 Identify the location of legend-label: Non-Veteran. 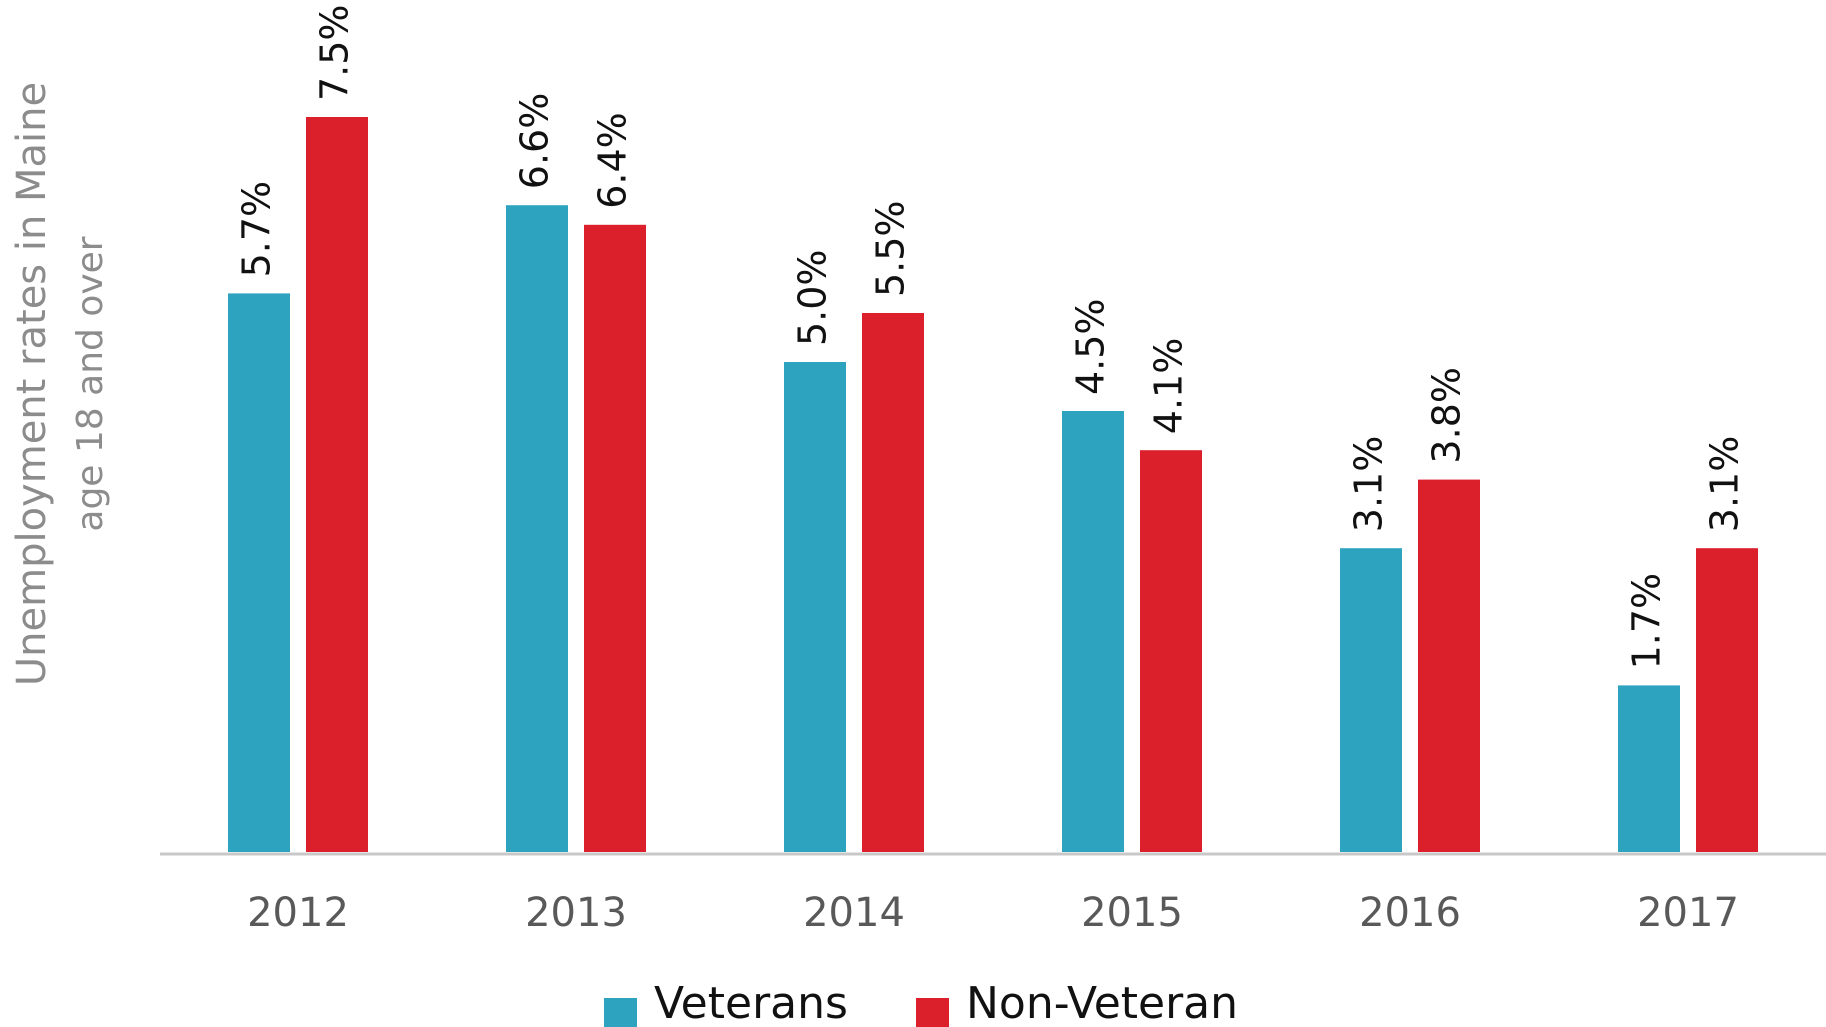
(1102, 1002).